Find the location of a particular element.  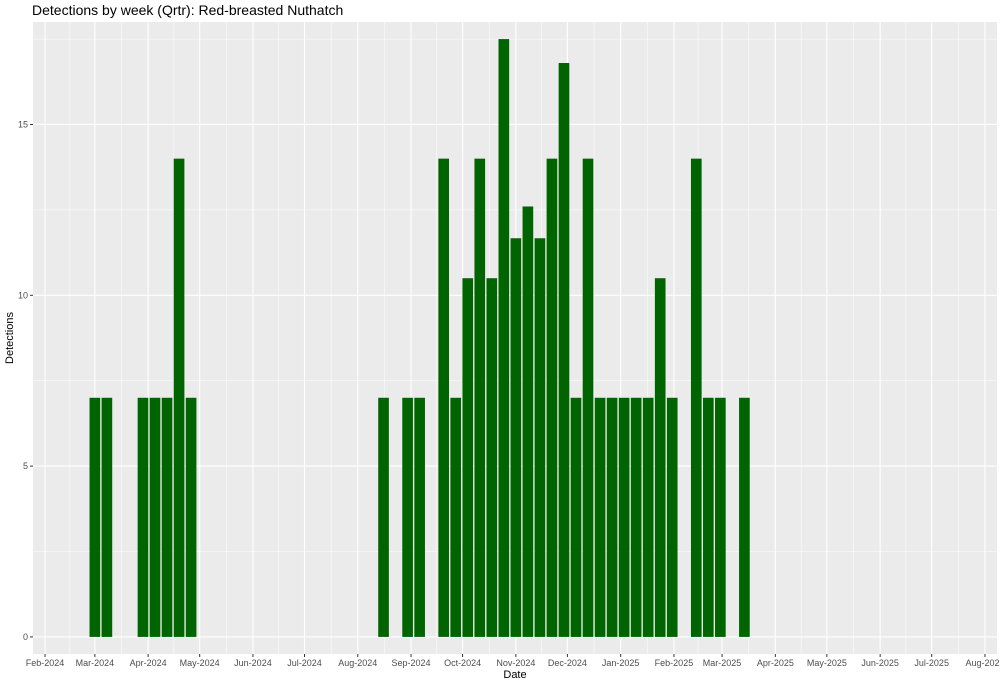

x-tick-label: Nov-2024 is located at coordinates (515, 663).